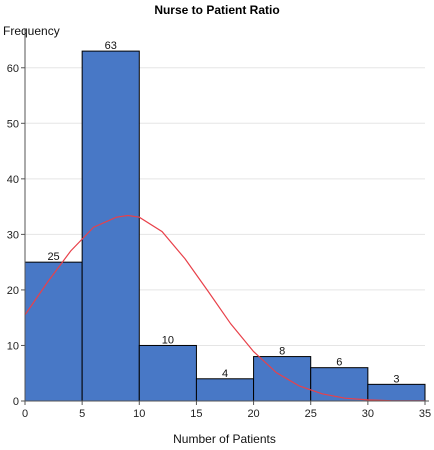 Image resolution: width=434 pixels, height=450 pixels. Describe the element at coordinates (31, 31) in the screenshot. I see `y-axis-title: Frequency` at that location.